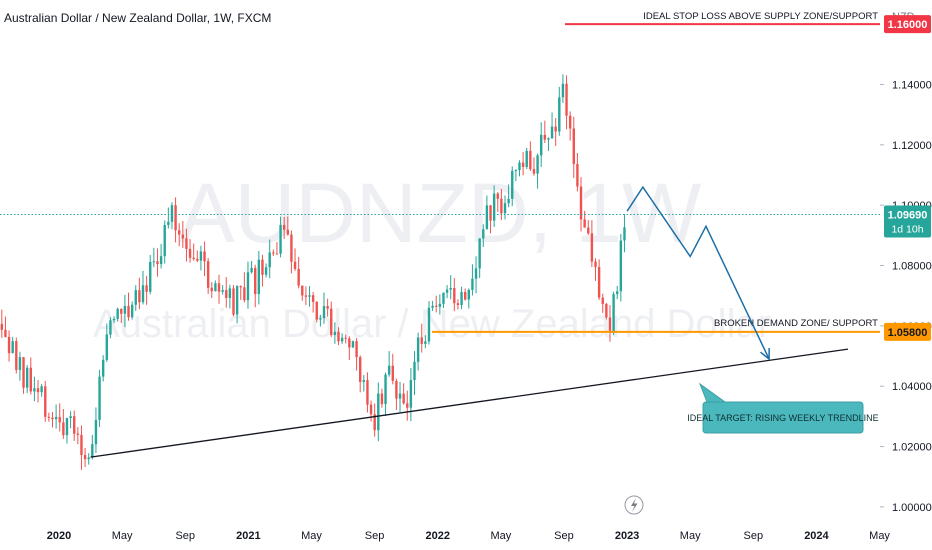  I want to click on time-tick-label: 2023, so click(627, 536).